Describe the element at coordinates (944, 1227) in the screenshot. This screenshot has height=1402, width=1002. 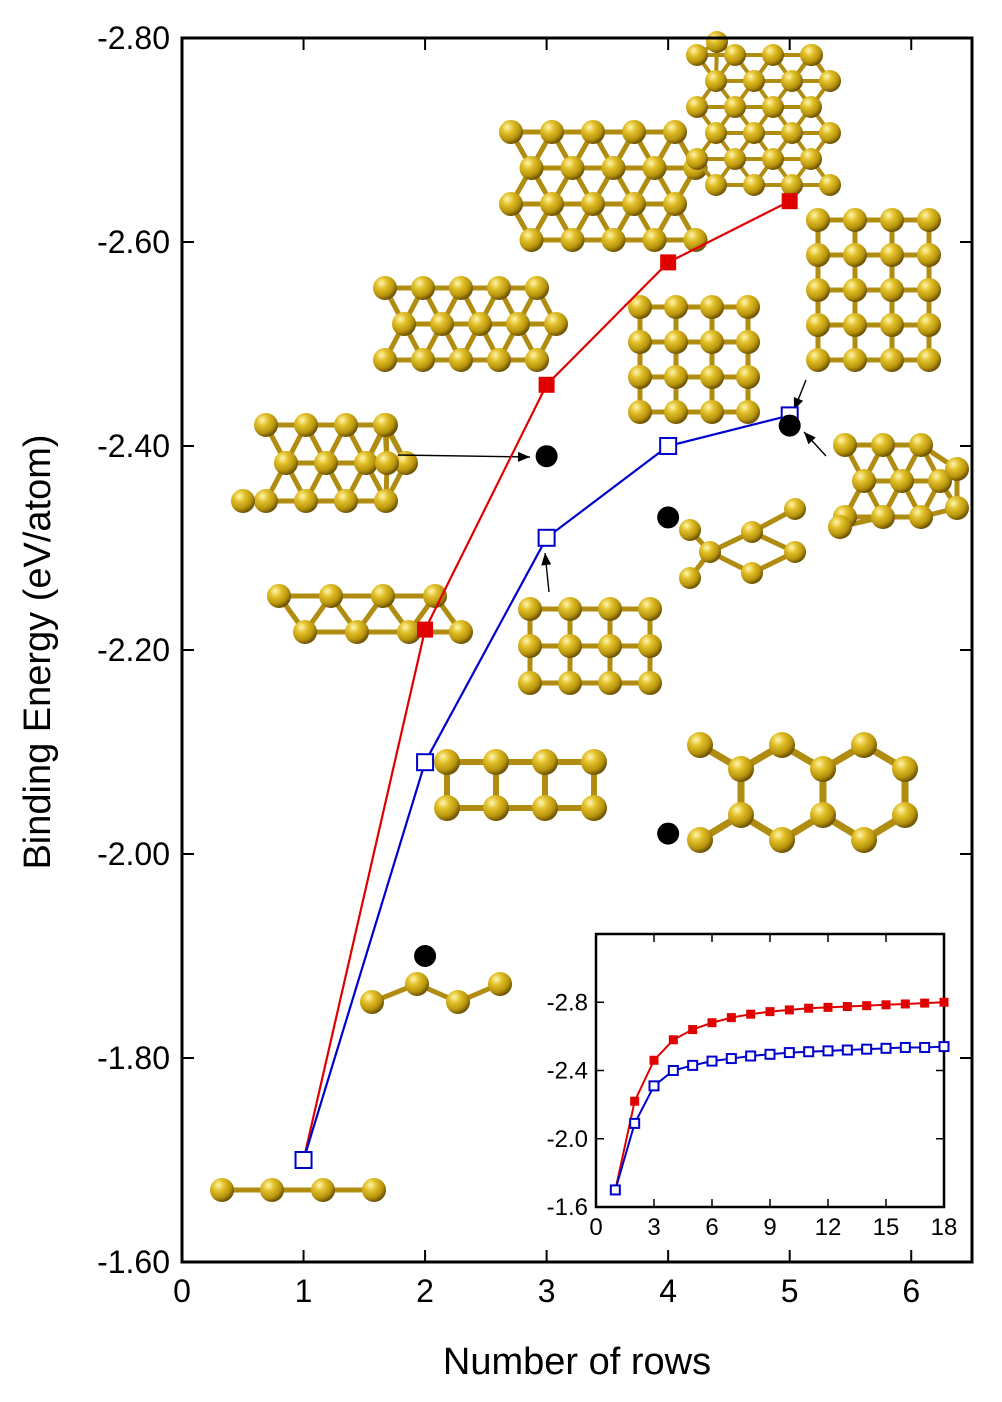
I see `inset-x-tick-label: 18` at that location.